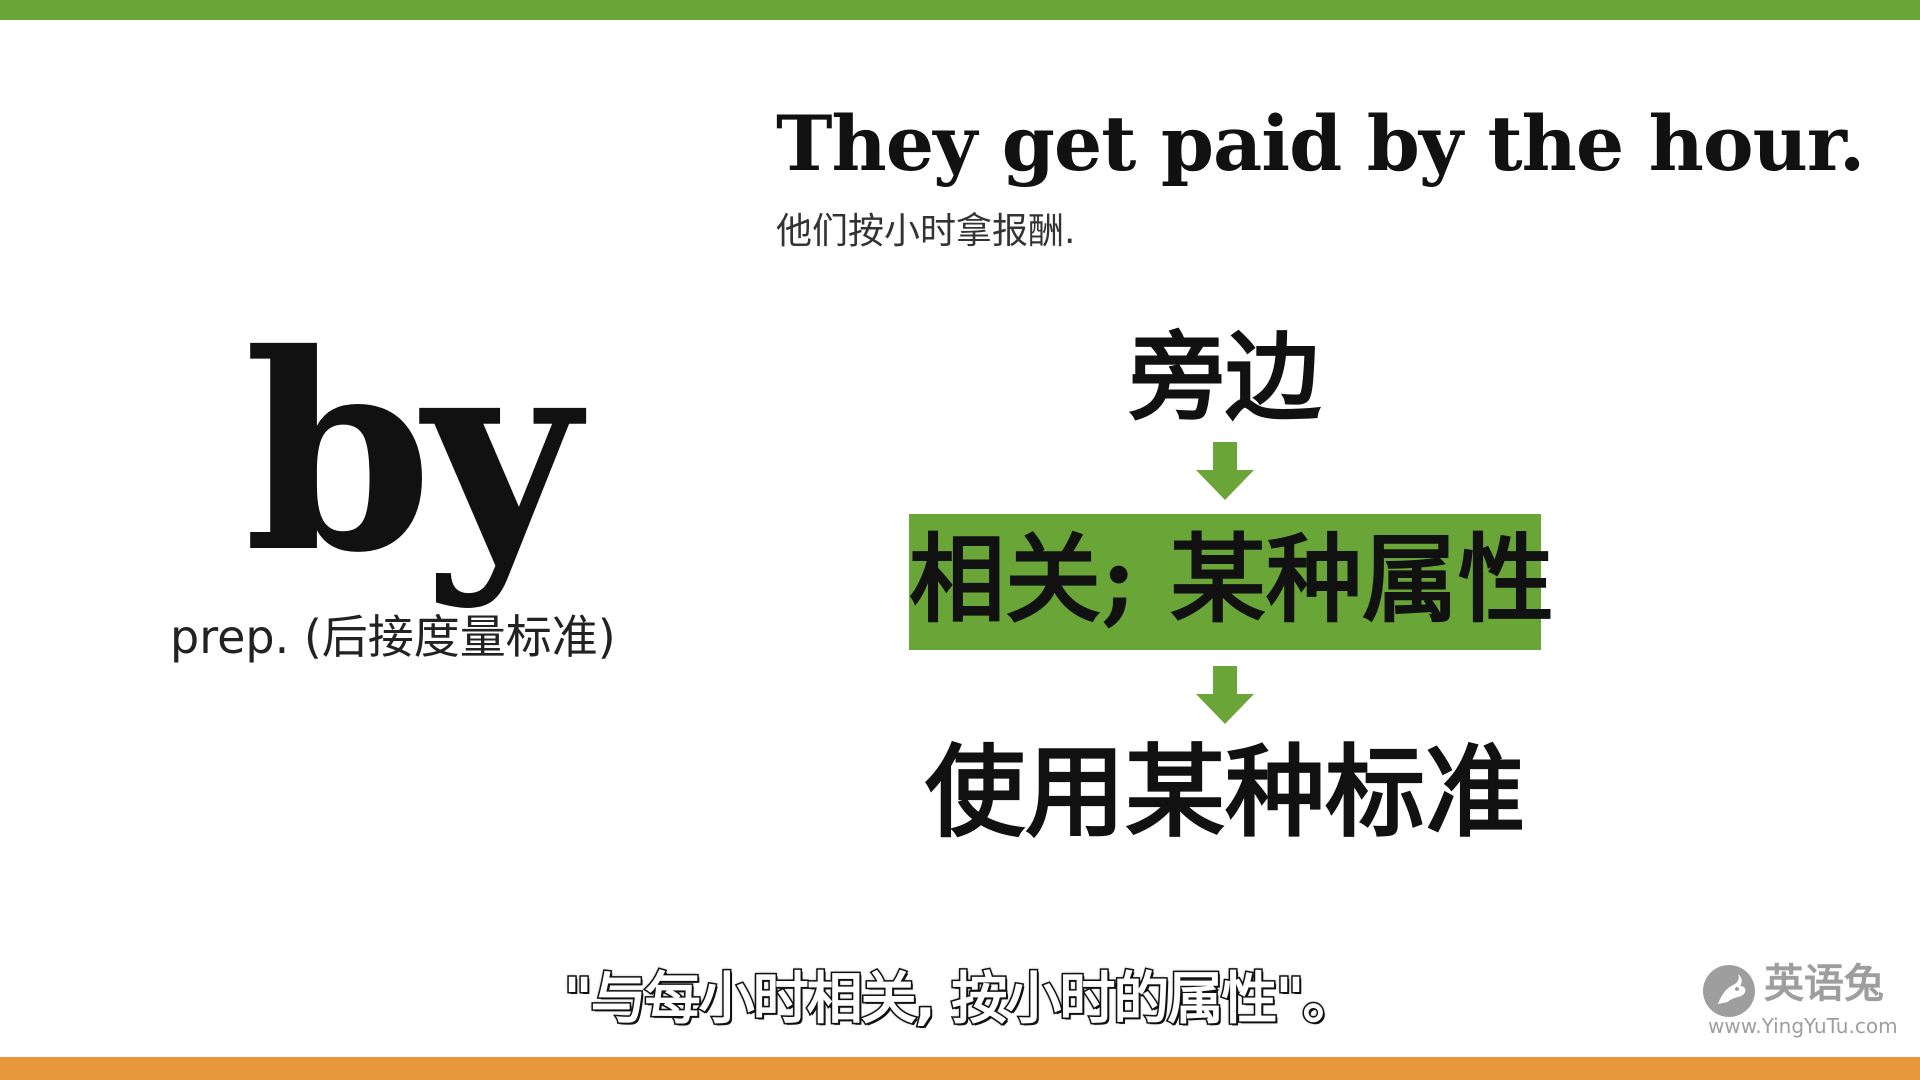 The image size is (1920, 1080). I want to click on rabbit-logo-icon, so click(1729, 991).